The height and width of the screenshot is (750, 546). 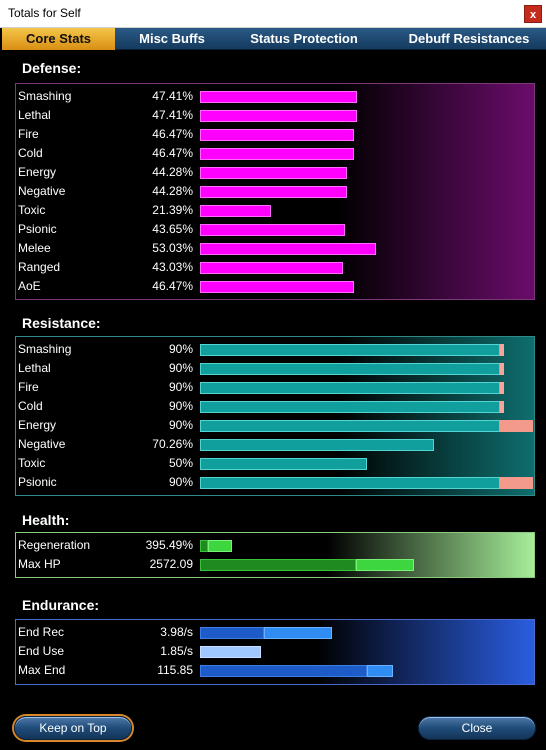 I want to click on defense-value: 43.03%, so click(x=172, y=267).